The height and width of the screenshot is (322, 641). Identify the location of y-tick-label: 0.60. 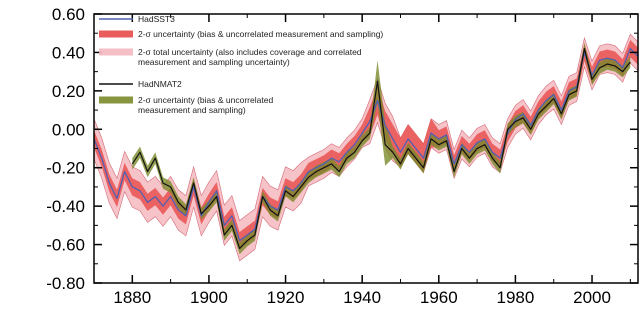
(68, 14).